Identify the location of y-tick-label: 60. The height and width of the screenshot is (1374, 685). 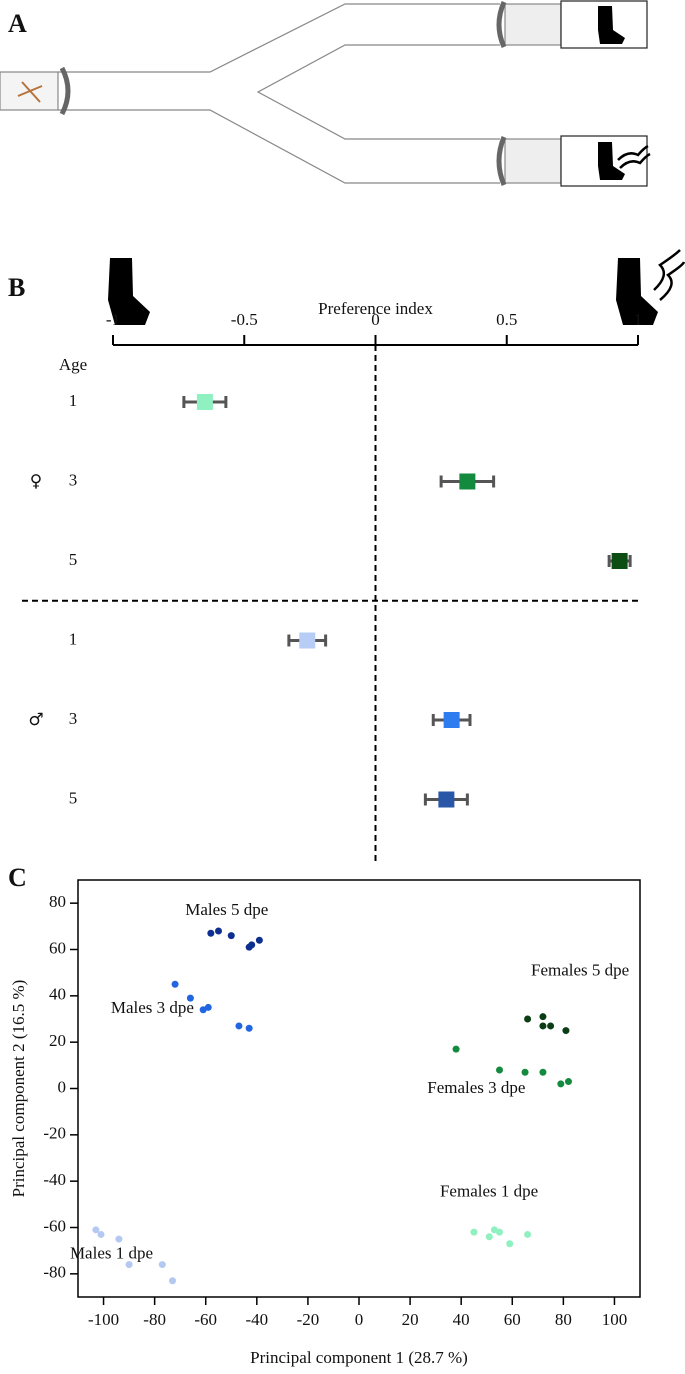
(57, 947).